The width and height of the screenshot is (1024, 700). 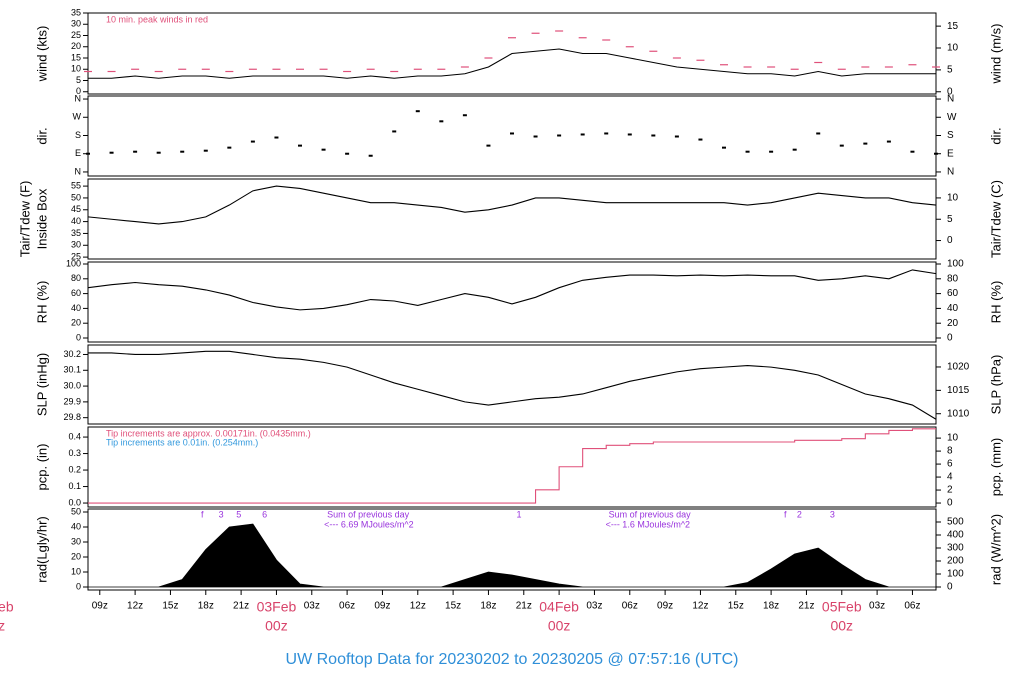 What do you see at coordinates (512, 385) in the screenshot?
I see `series-line` at bounding box center [512, 385].